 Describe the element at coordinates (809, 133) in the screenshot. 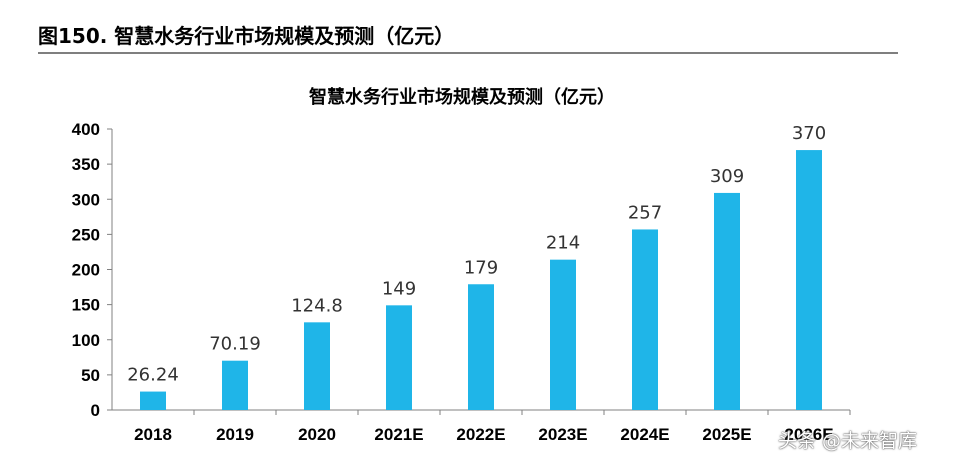

I see `data-label: 370` at that location.